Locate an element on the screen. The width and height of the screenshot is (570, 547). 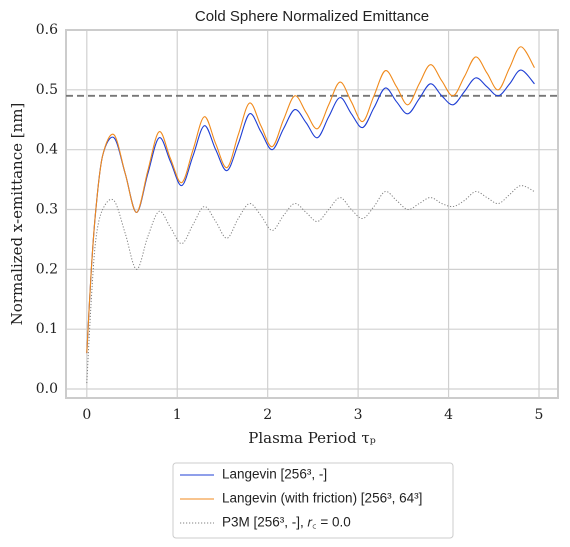
y-tick-label: 0.3 is located at coordinates (47, 210).